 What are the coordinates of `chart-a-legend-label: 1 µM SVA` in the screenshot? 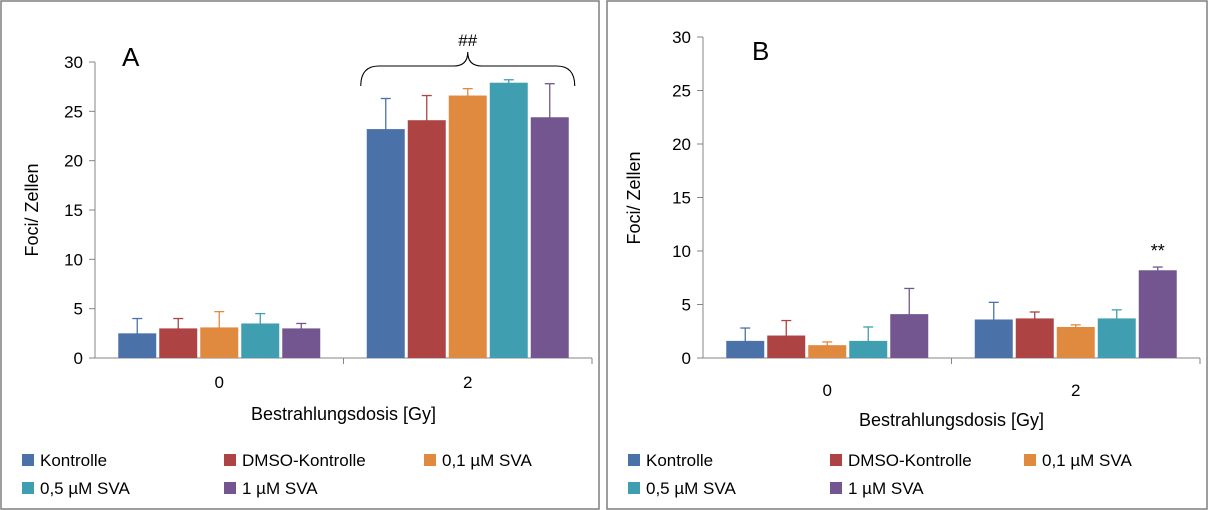 It's located at (280, 488).